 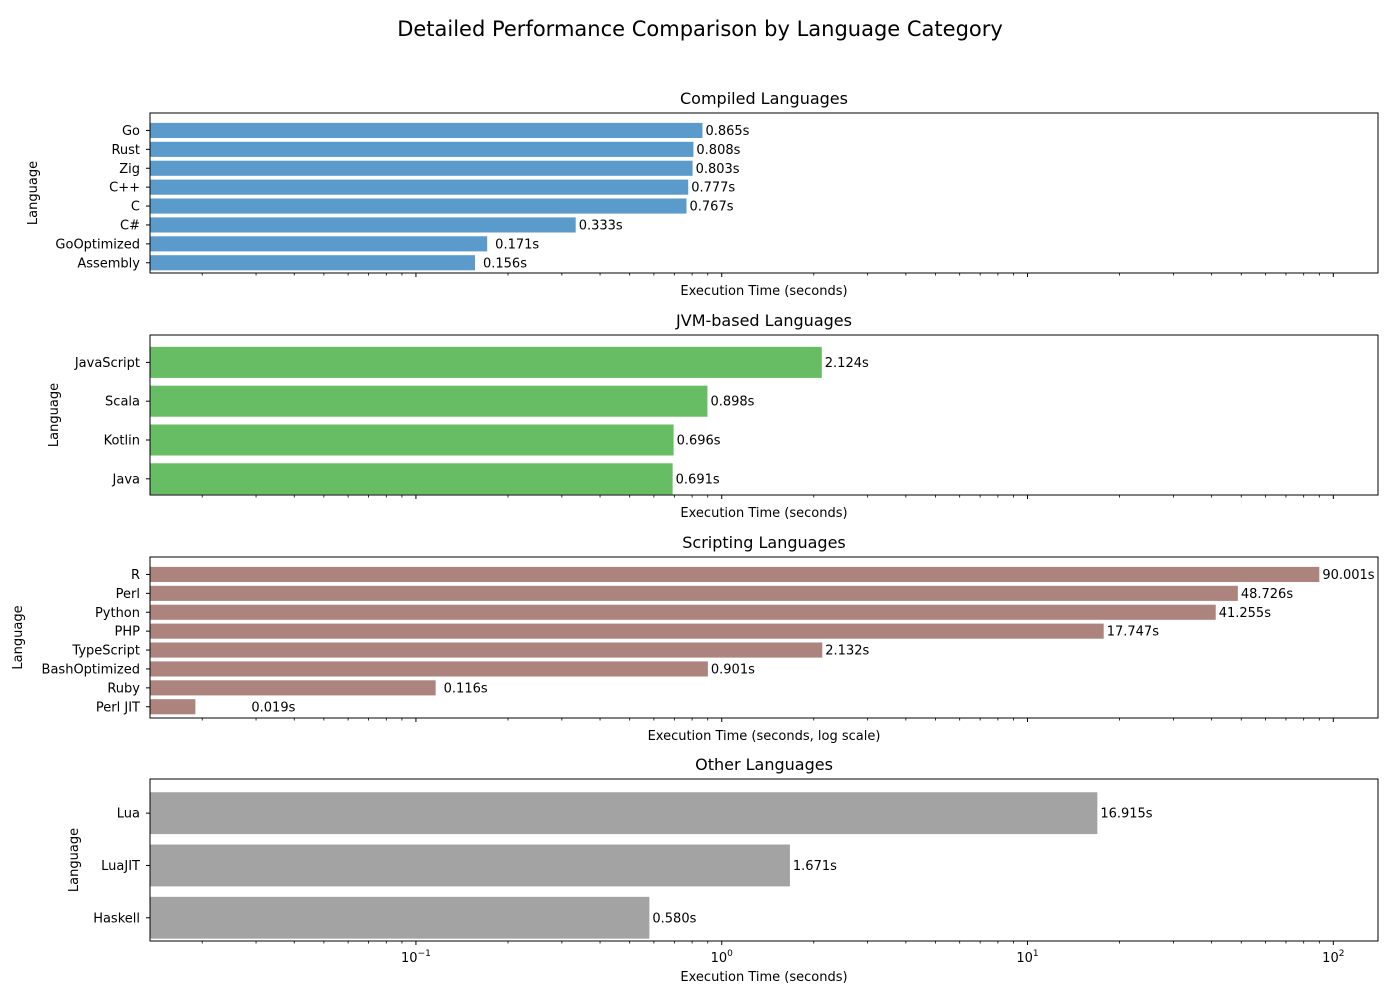 I want to click on x-tick-label: 10⁻¹, so click(x=416, y=957).